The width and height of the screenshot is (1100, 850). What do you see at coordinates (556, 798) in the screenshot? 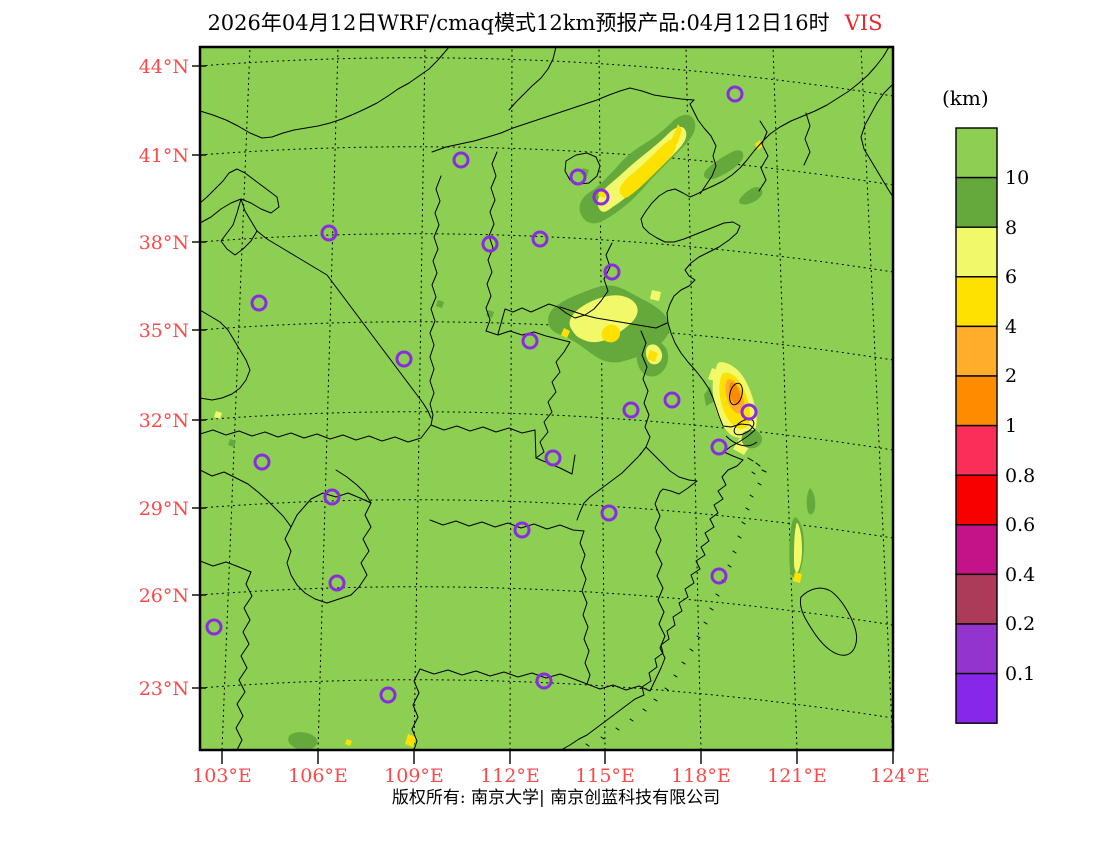
I see `copyright-caption: 版权所有: 南京大学| 南京创蓝科技有限公司` at bounding box center [556, 798].